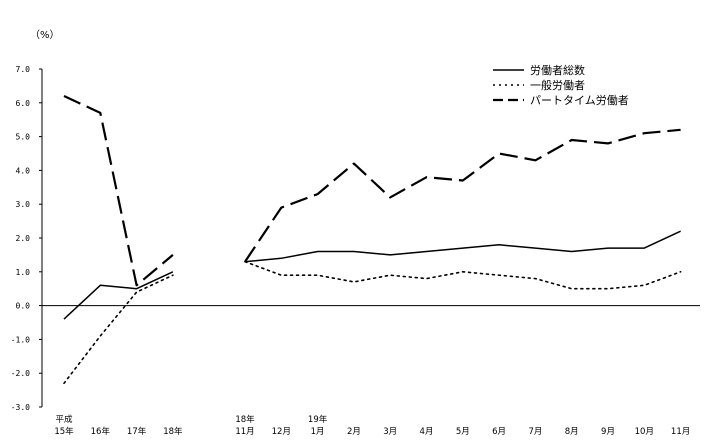  Describe the element at coordinates (390, 432) in the screenshot. I see `x-tick-label: 3月` at that location.